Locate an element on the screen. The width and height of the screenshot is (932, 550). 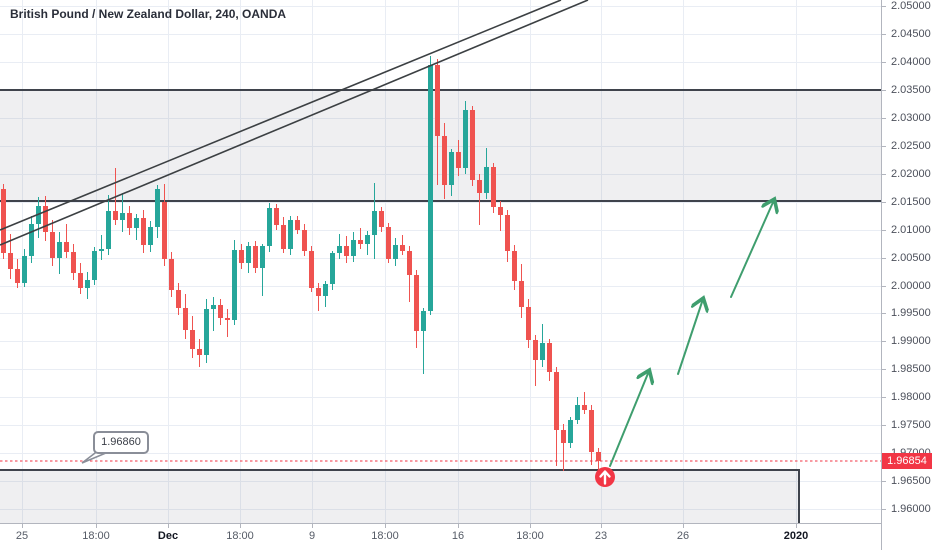
price-axis-label: 2.02500 is located at coordinates (911, 145).